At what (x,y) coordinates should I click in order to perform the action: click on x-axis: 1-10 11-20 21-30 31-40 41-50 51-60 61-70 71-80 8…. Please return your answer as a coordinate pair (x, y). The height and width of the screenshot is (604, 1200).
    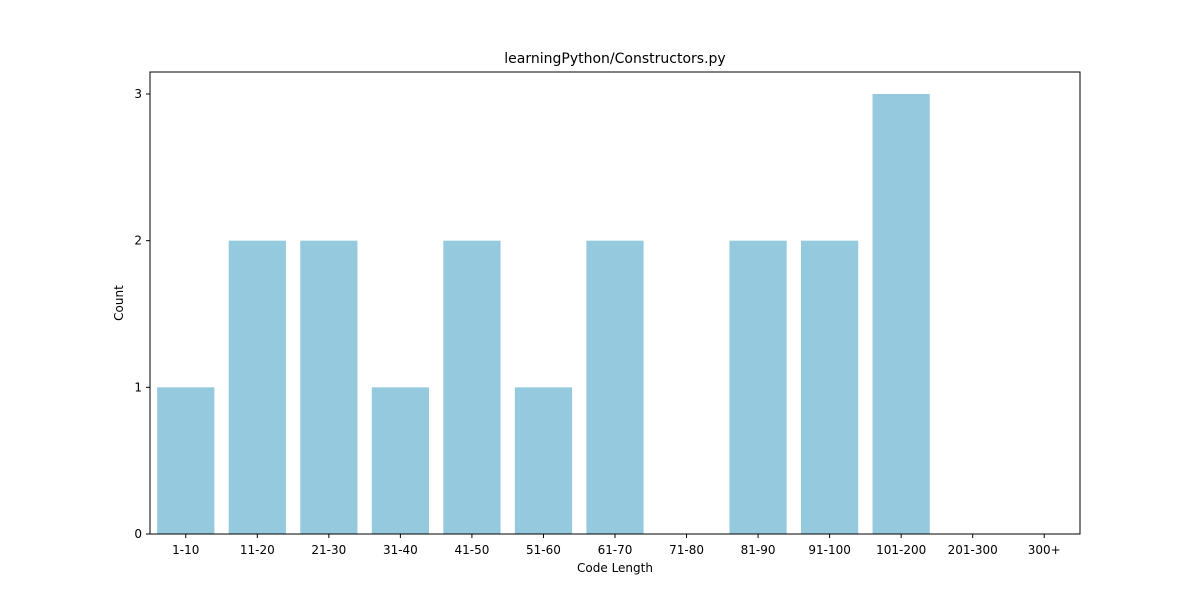
    Looking at the image, I should click on (616, 545).